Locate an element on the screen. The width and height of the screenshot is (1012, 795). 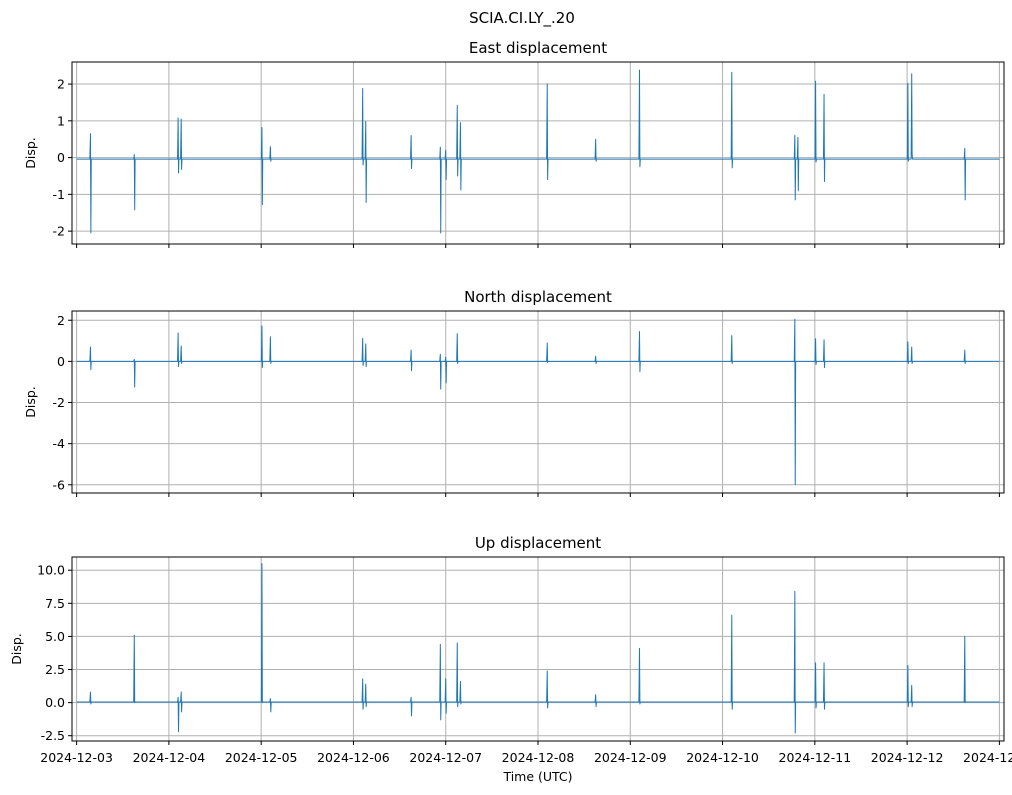
x-tick-label: 2024-12-10 is located at coordinates (722, 757).